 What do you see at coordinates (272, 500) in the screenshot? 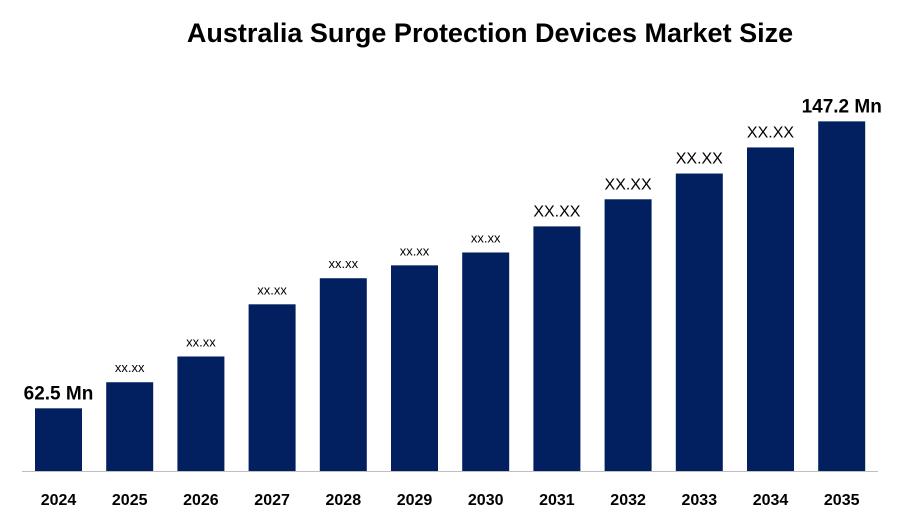
I see `x-tick-label: 2027` at bounding box center [272, 500].